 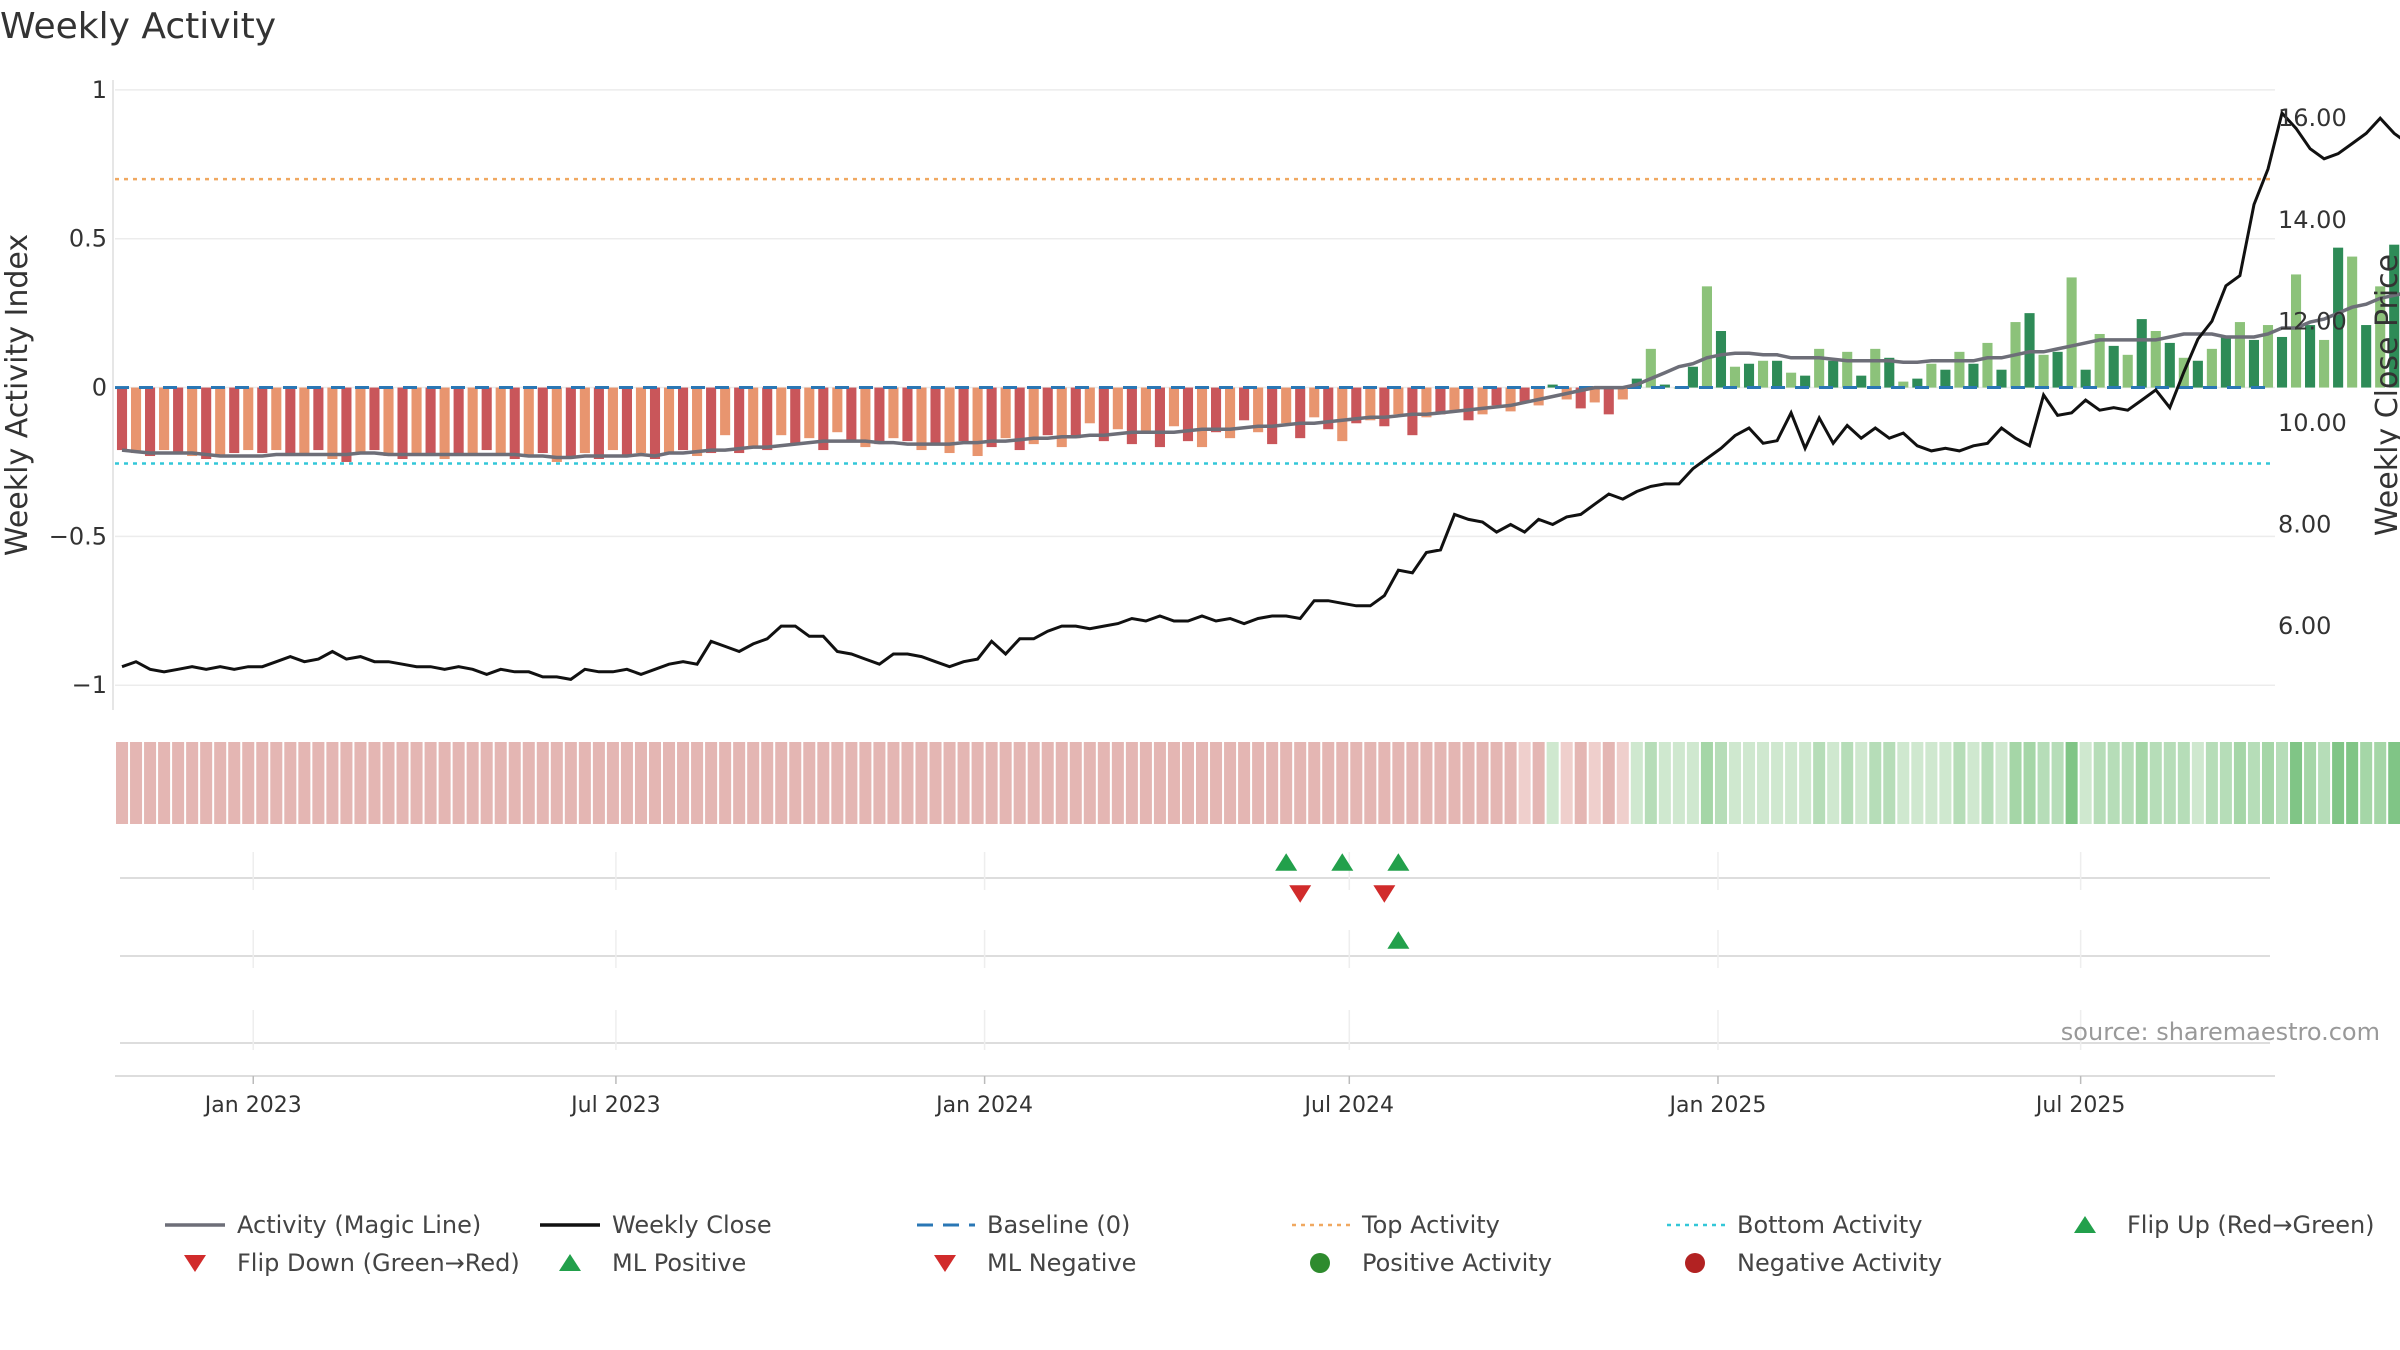 I want to click on magic-line, so click(x=1260, y=376).